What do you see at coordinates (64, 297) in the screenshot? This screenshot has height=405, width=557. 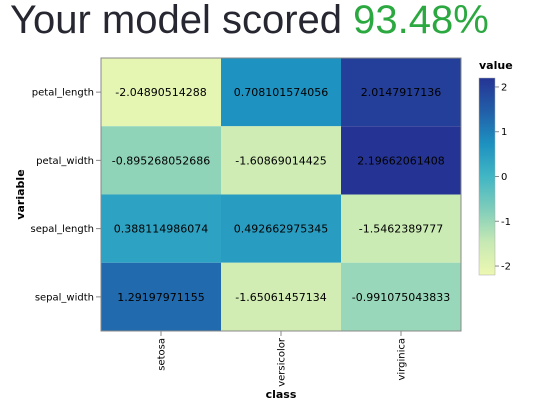 I see `y-tick-label: sepal_width` at bounding box center [64, 297].